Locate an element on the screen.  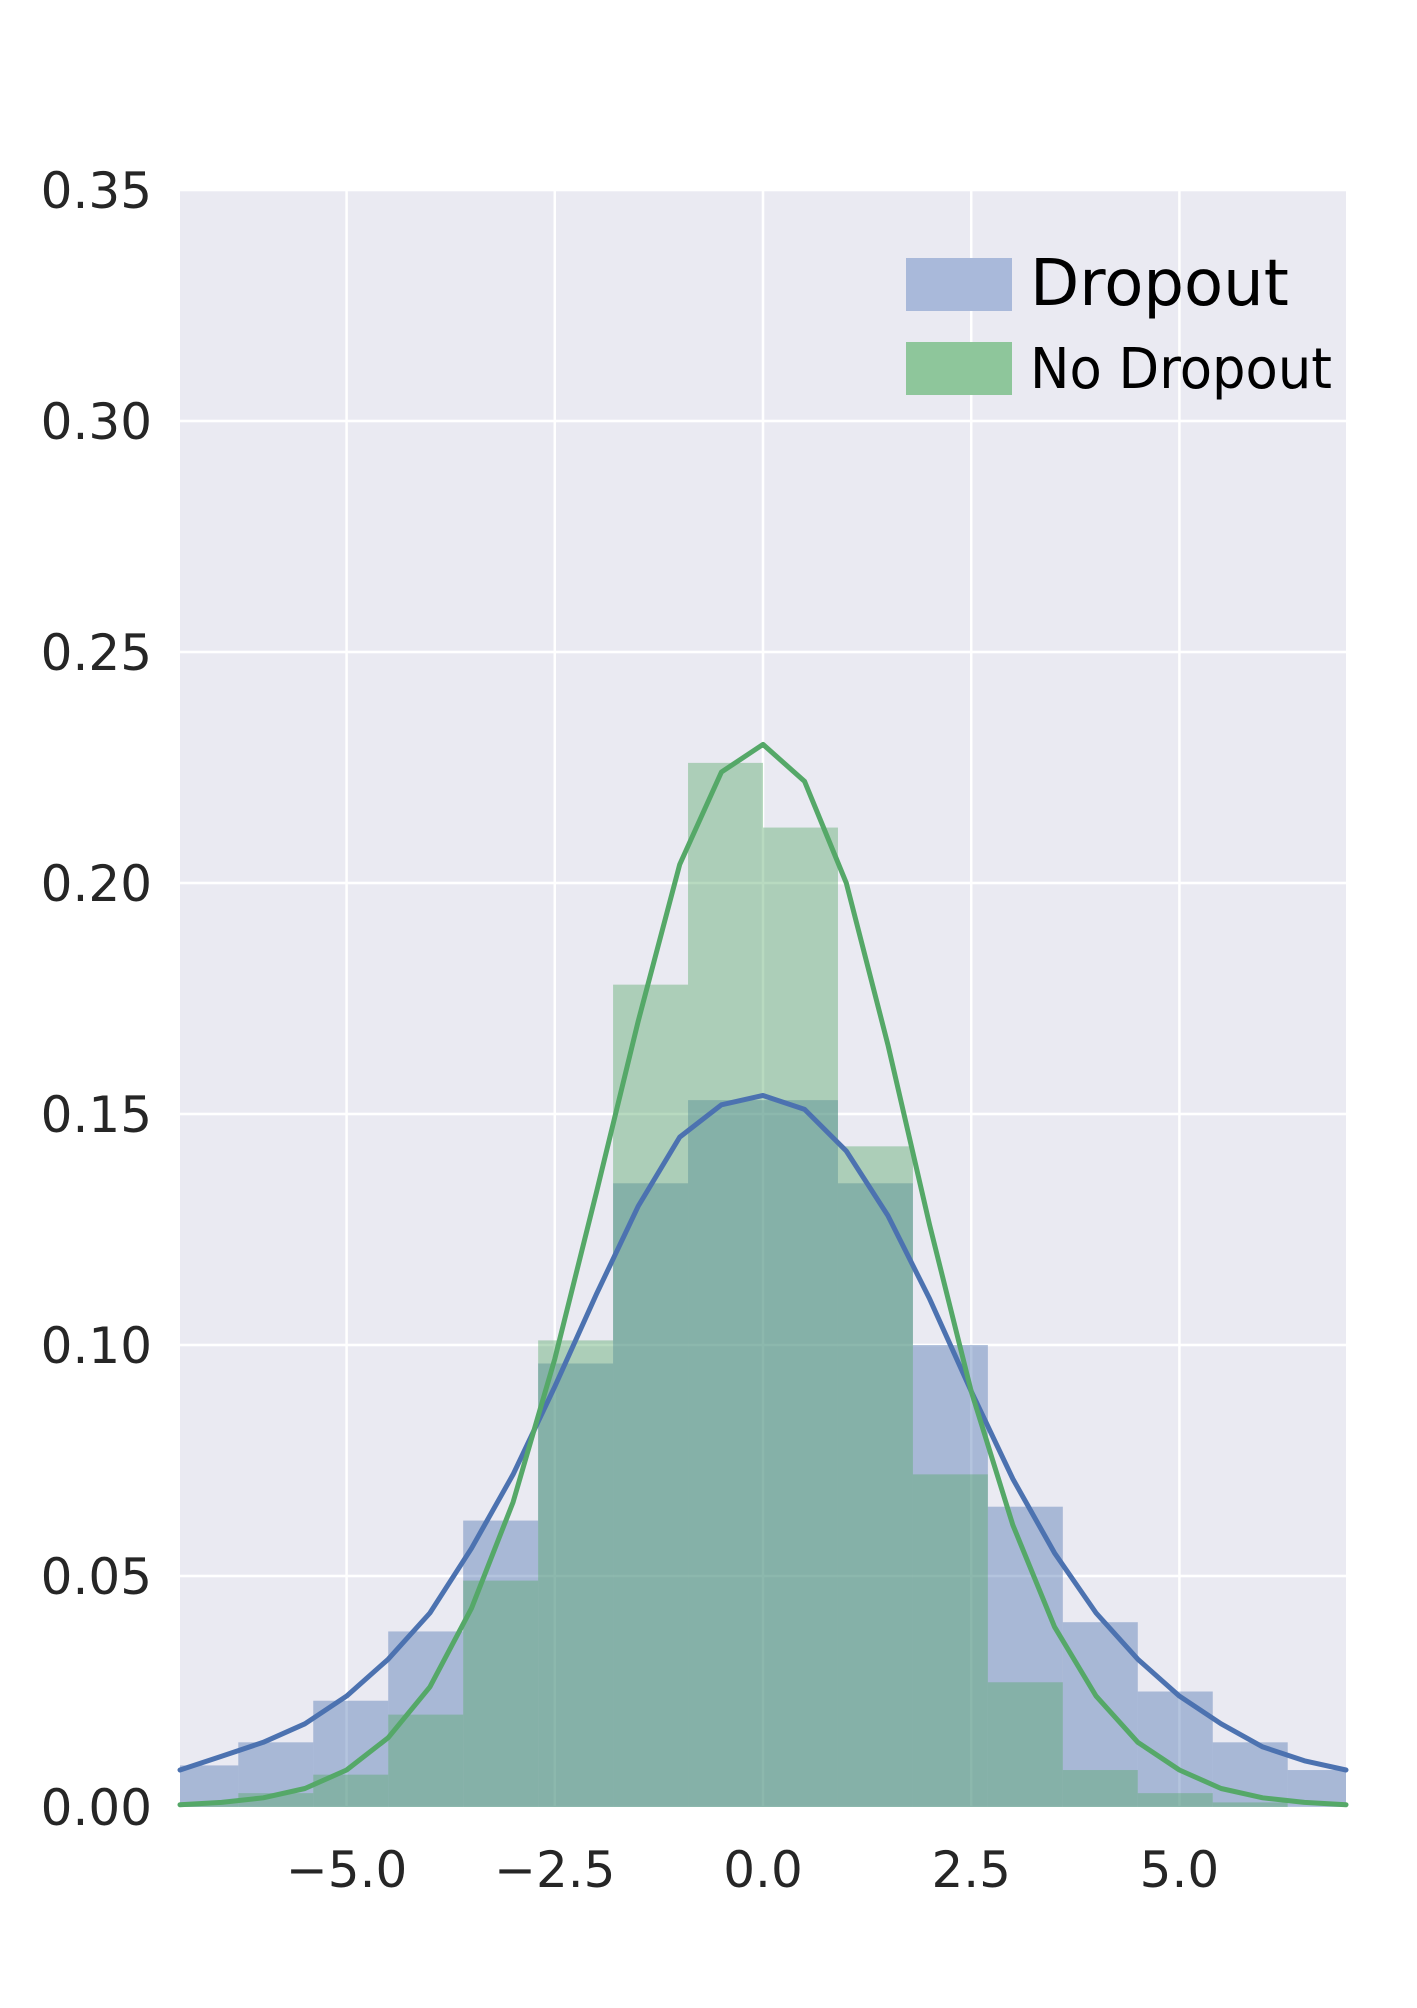
legend-label-dropout: Dropout is located at coordinates (1159, 284).